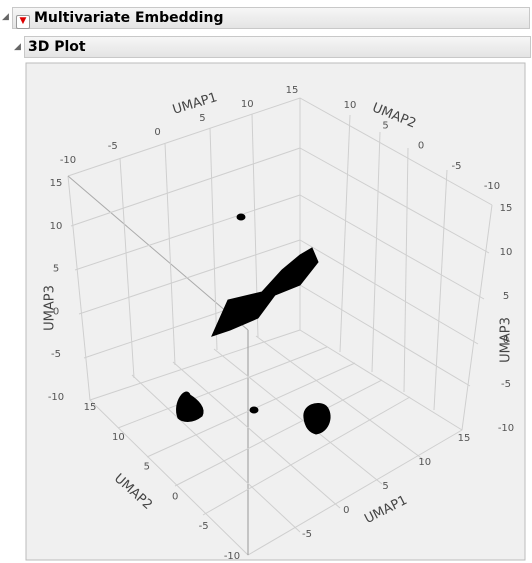 The height and width of the screenshot is (563, 532). I want to click on red-triangle-menu: ▼, so click(23, 22).